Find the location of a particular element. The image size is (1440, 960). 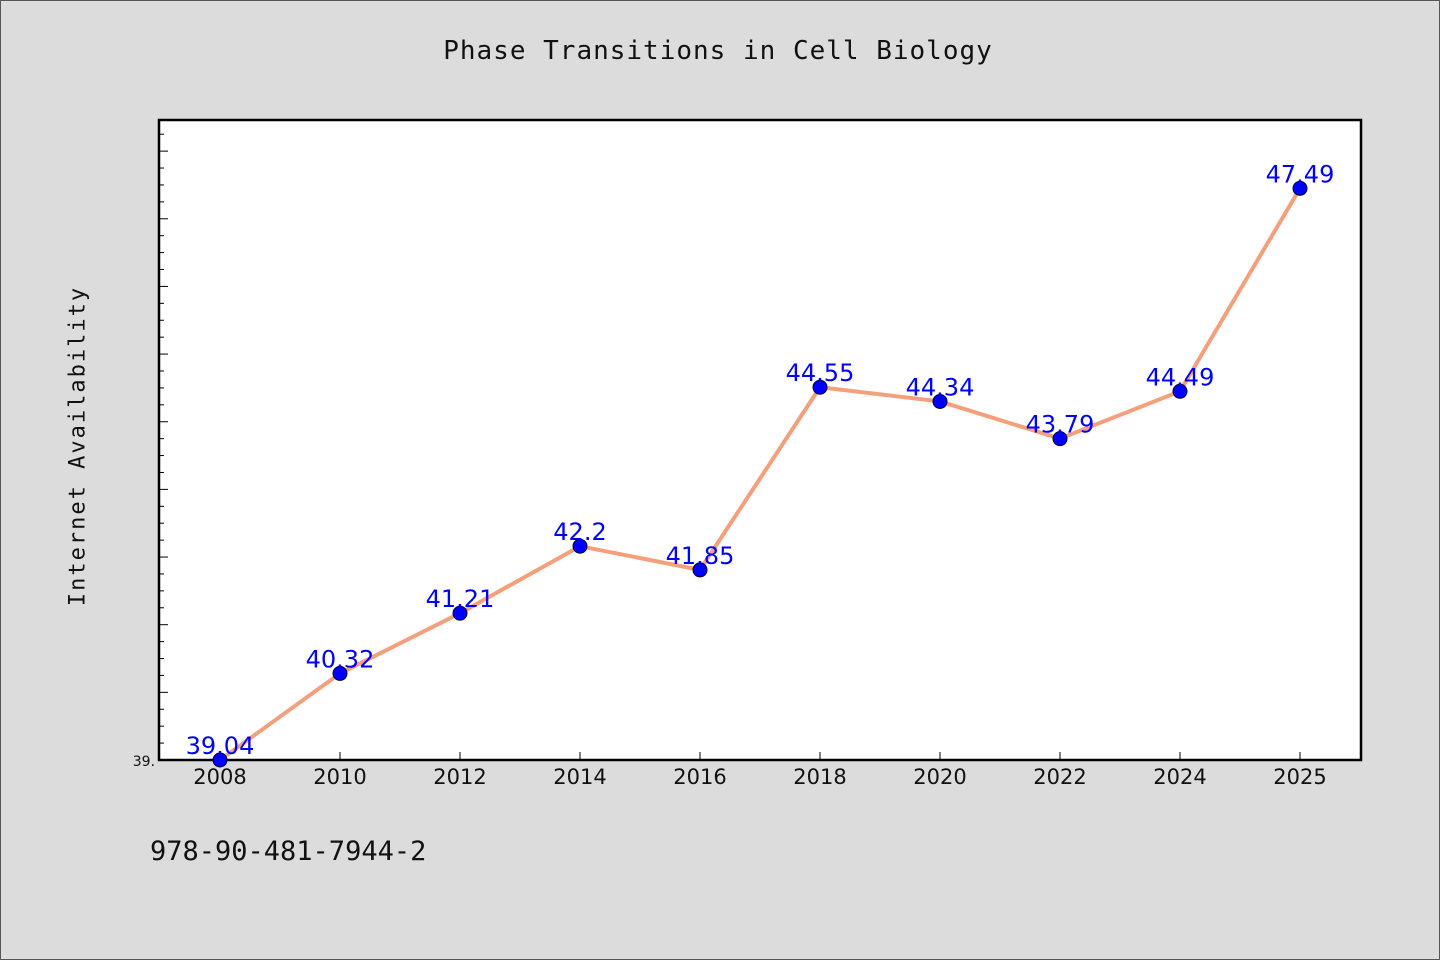

x-tick-label: 2014 is located at coordinates (579, 777).